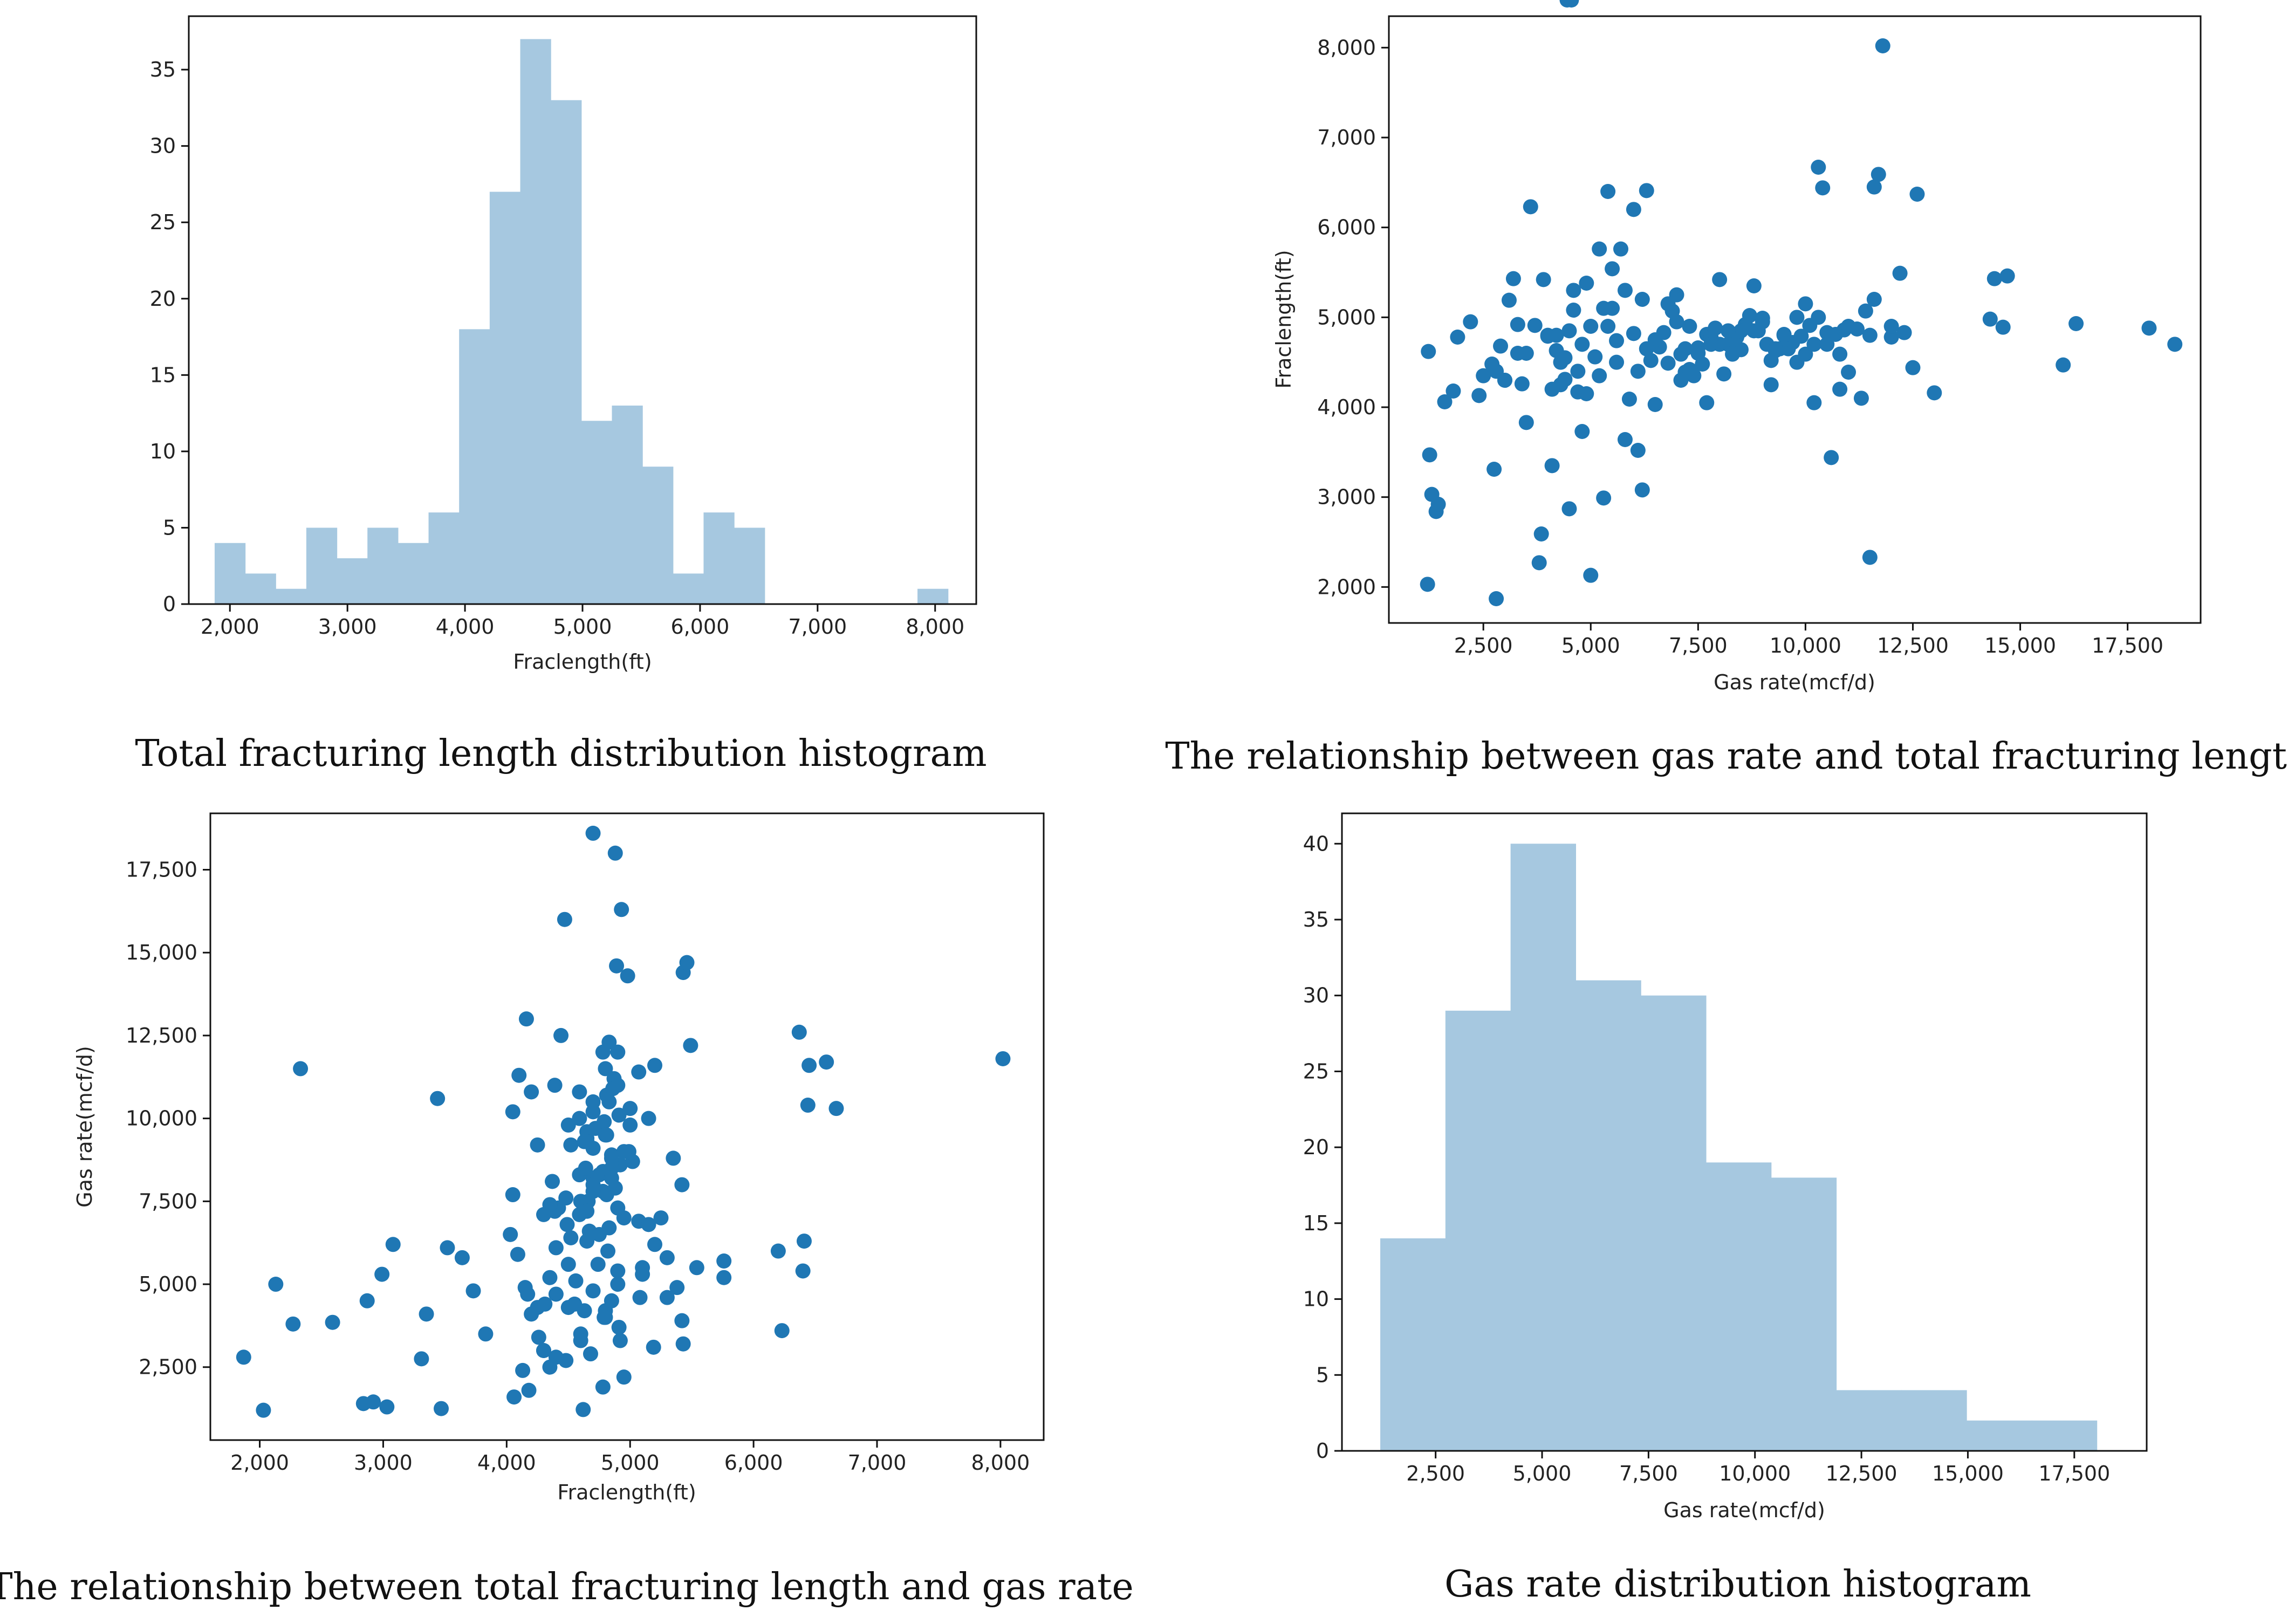 The height and width of the screenshot is (1624, 2288). I want to click on y-tick-label: 5,000, so click(168, 1284).